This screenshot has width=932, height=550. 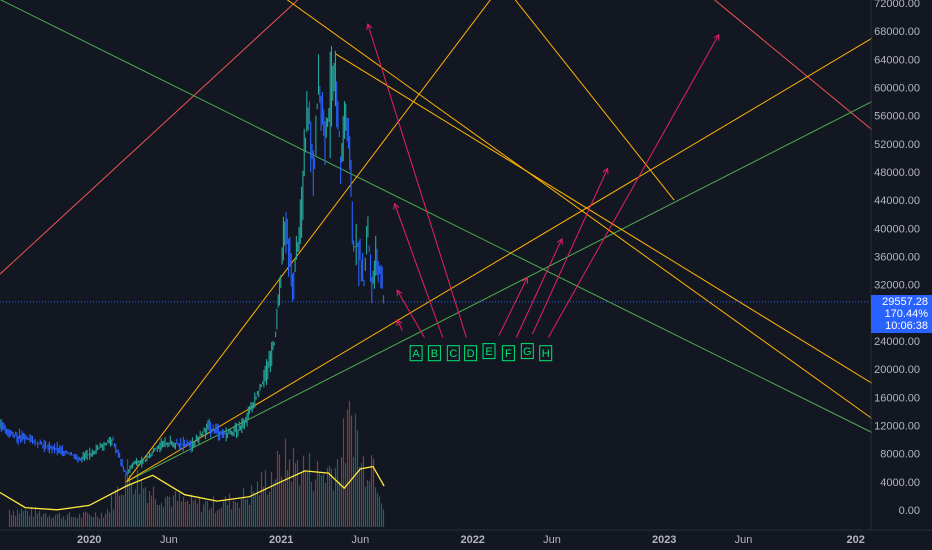 I want to click on current-price-value: 29557.28, so click(x=905, y=302).